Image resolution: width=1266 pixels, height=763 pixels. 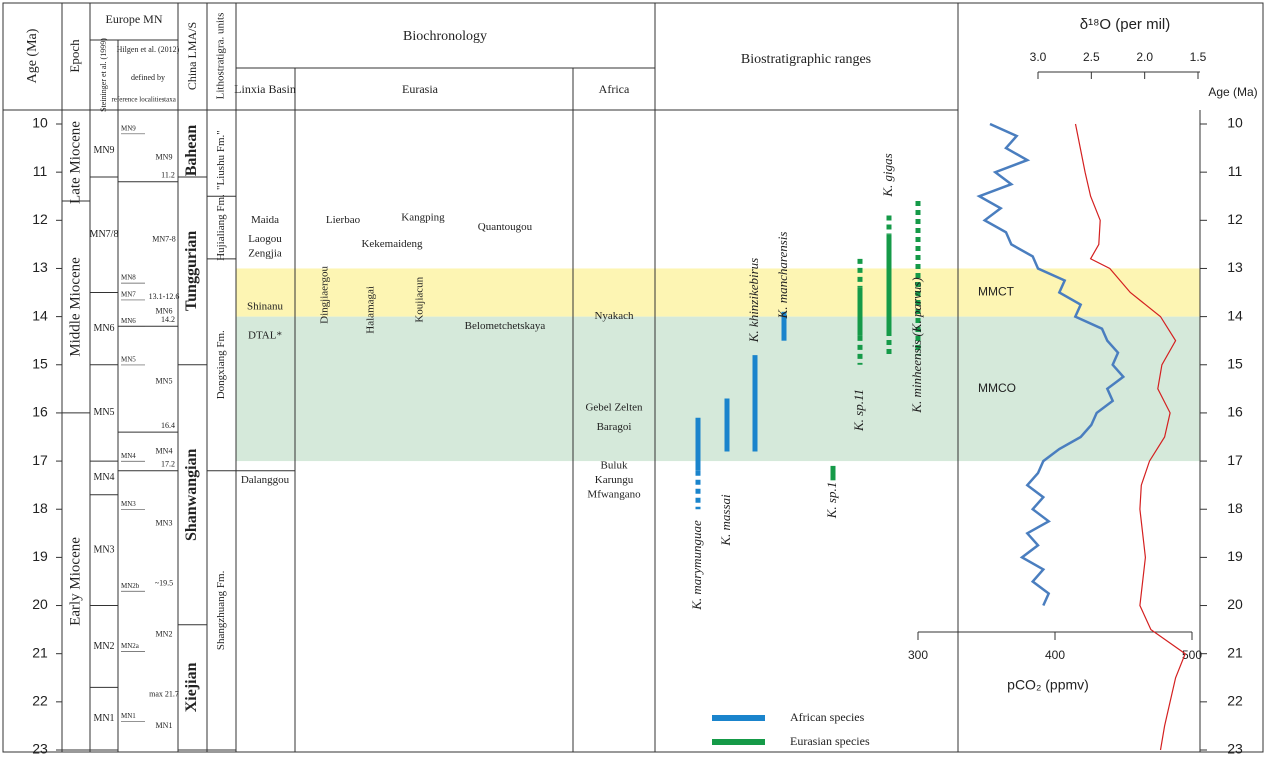 What do you see at coordinates (806, 59) in the screenshot?
I see `header: Biostratigraphic ranges` at bounding box center [806, 59].